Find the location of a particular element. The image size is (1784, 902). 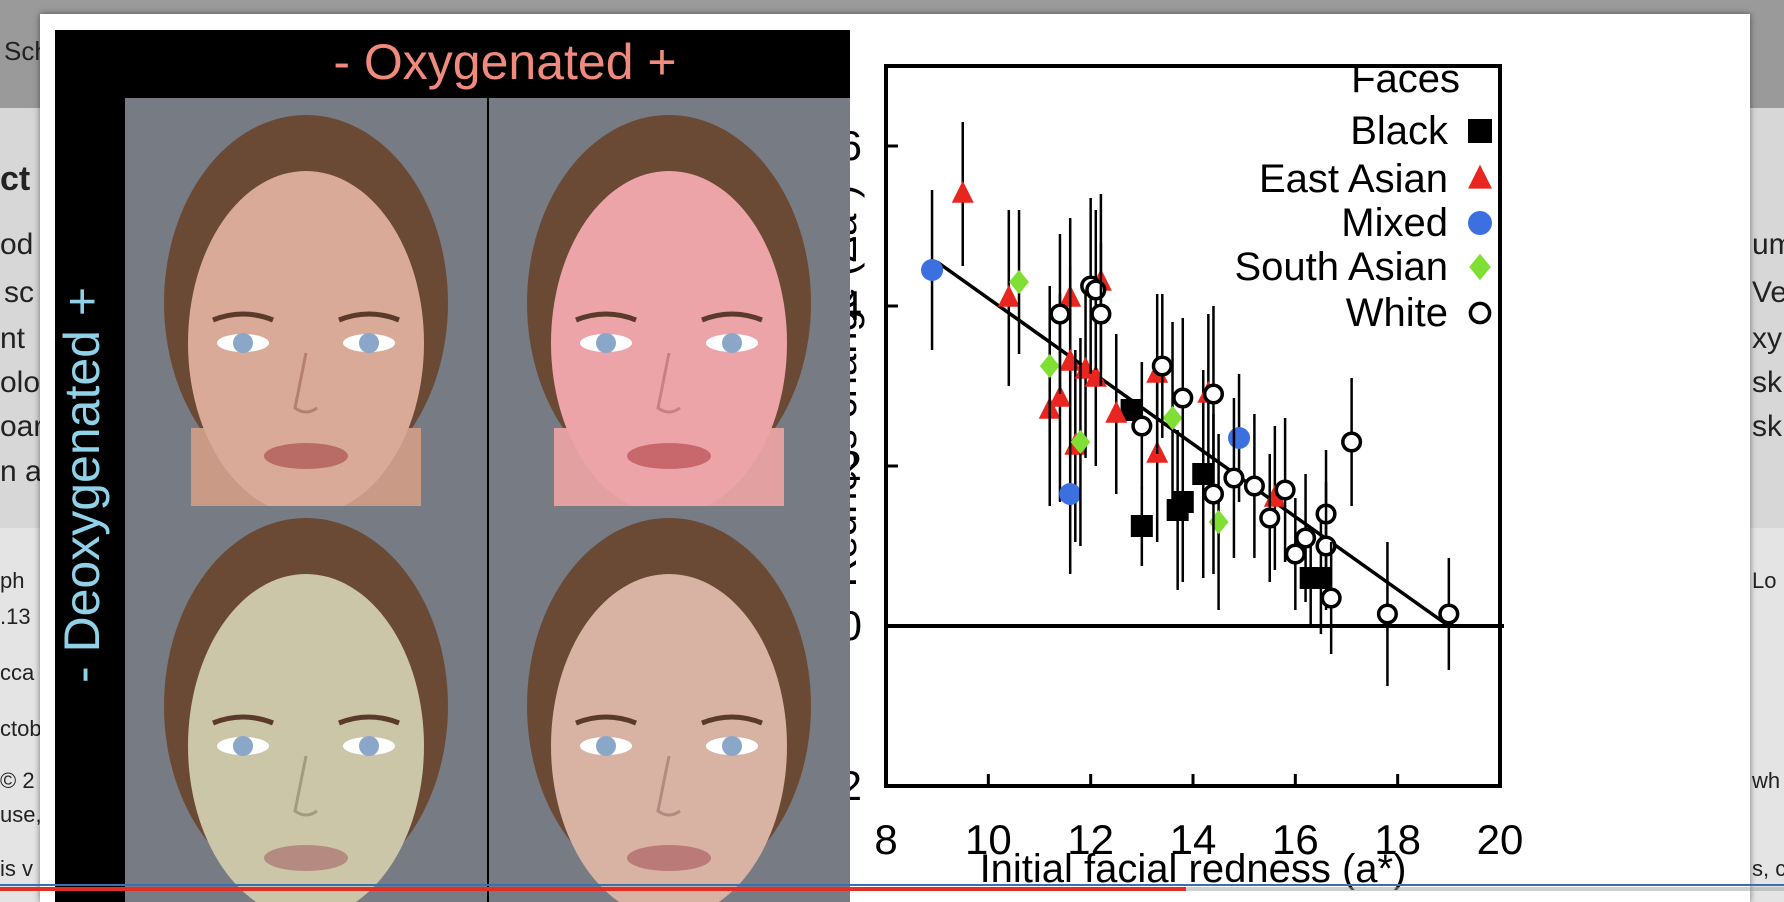

x-tick-label: 16 is located at coordinates (1295, 839).